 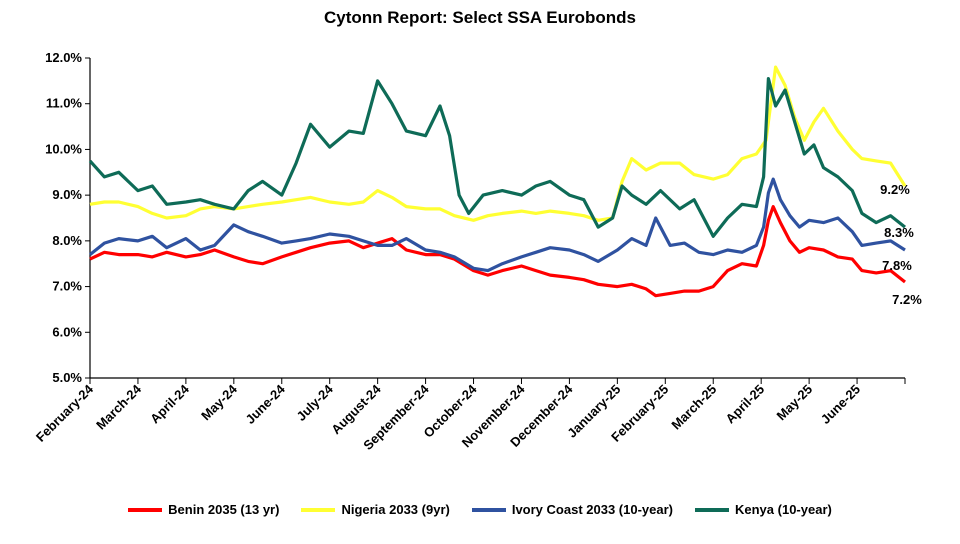 I want to click on y-tick-label: 10.0%, so click(x=63, y=148).